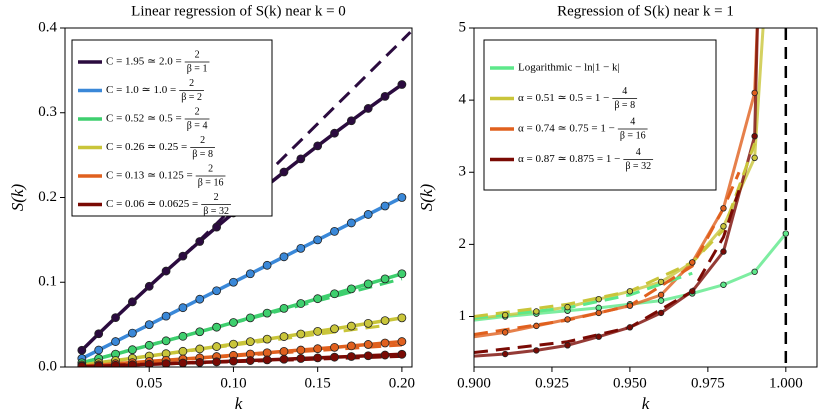  What do you see at coordinates (47, 27) in the screenshot?
I see `y-tick-label: 0.4` at bounding box center [47, 27].